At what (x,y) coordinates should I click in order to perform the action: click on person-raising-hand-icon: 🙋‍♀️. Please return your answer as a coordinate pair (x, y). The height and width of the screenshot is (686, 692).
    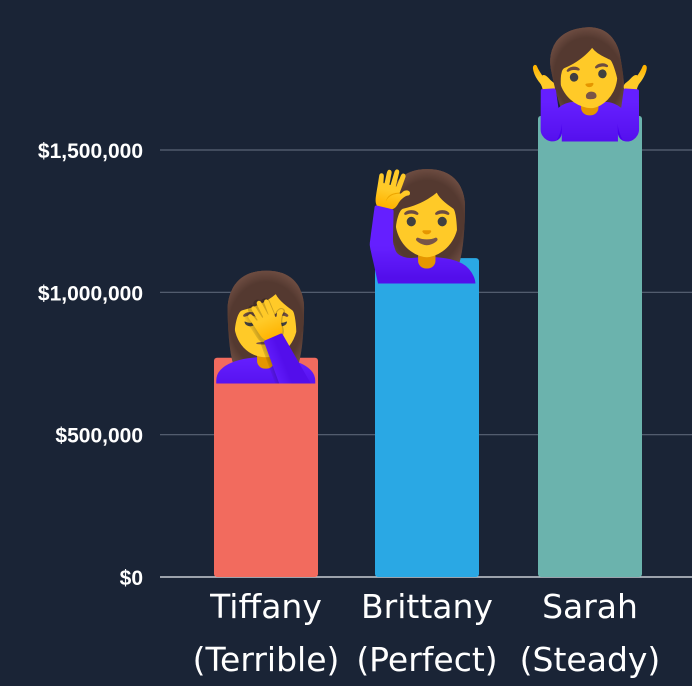
    Looking at the image, I should click on (427, 226).